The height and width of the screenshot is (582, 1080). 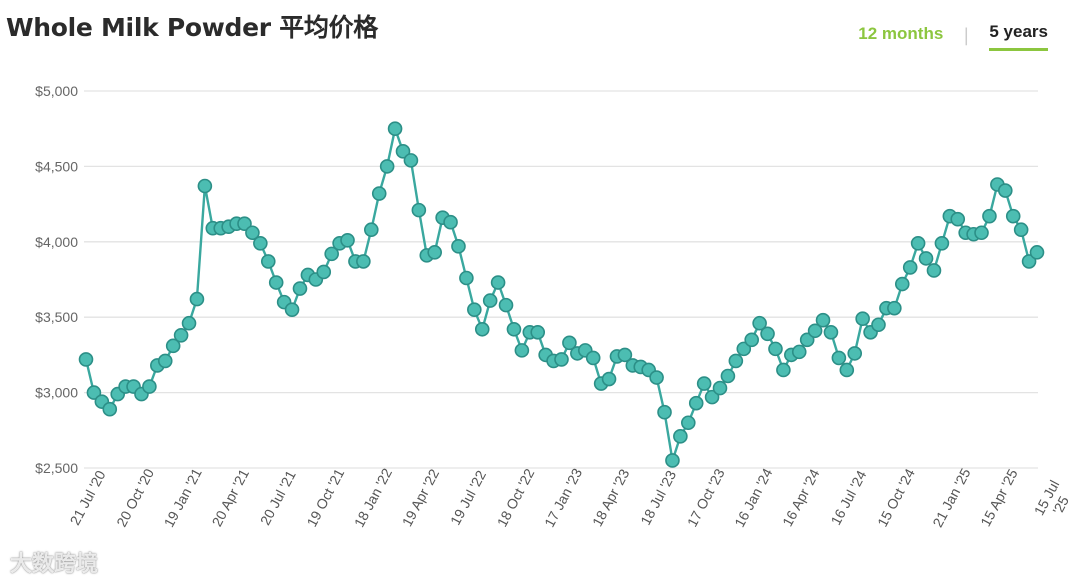 I want to click on x-tick-label: 18 Oct '22, so click(x=516, y=498).